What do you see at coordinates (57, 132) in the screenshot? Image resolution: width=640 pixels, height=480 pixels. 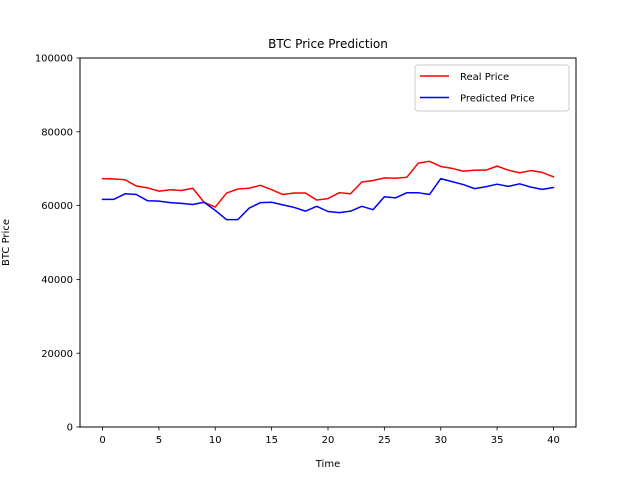 I see `y-tick-label: 80000` at bounding box center [57, 132].